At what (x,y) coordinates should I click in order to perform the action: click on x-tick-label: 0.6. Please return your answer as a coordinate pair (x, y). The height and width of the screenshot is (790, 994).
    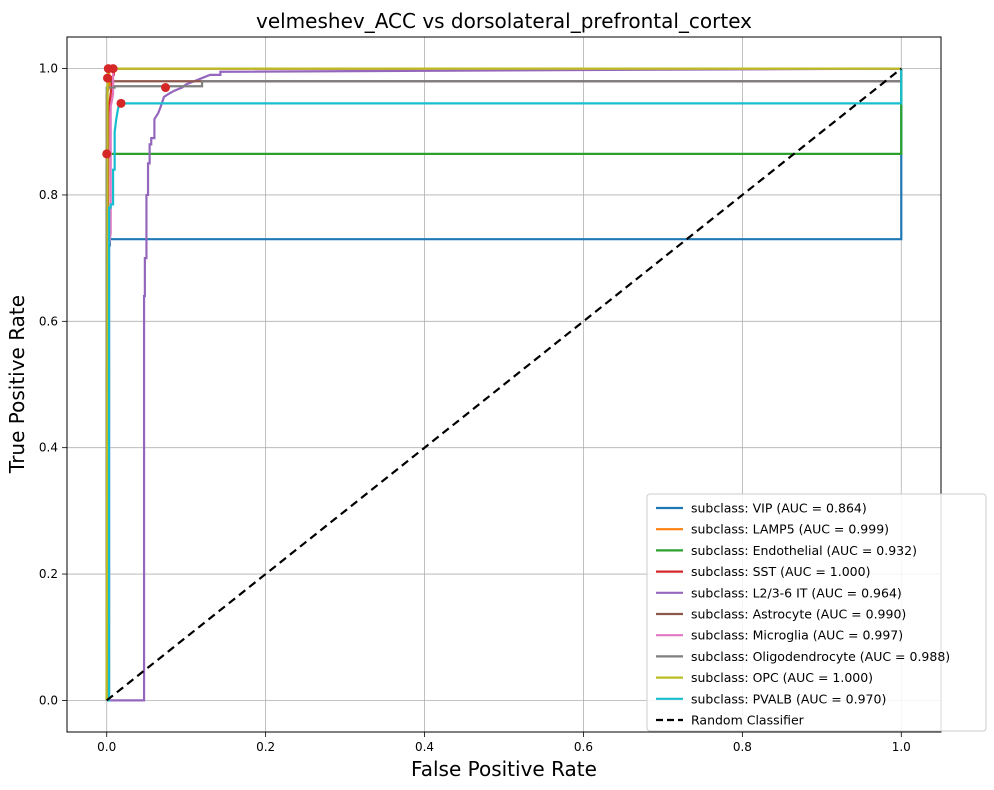
    Looking at the image, I should click on (583, 747).